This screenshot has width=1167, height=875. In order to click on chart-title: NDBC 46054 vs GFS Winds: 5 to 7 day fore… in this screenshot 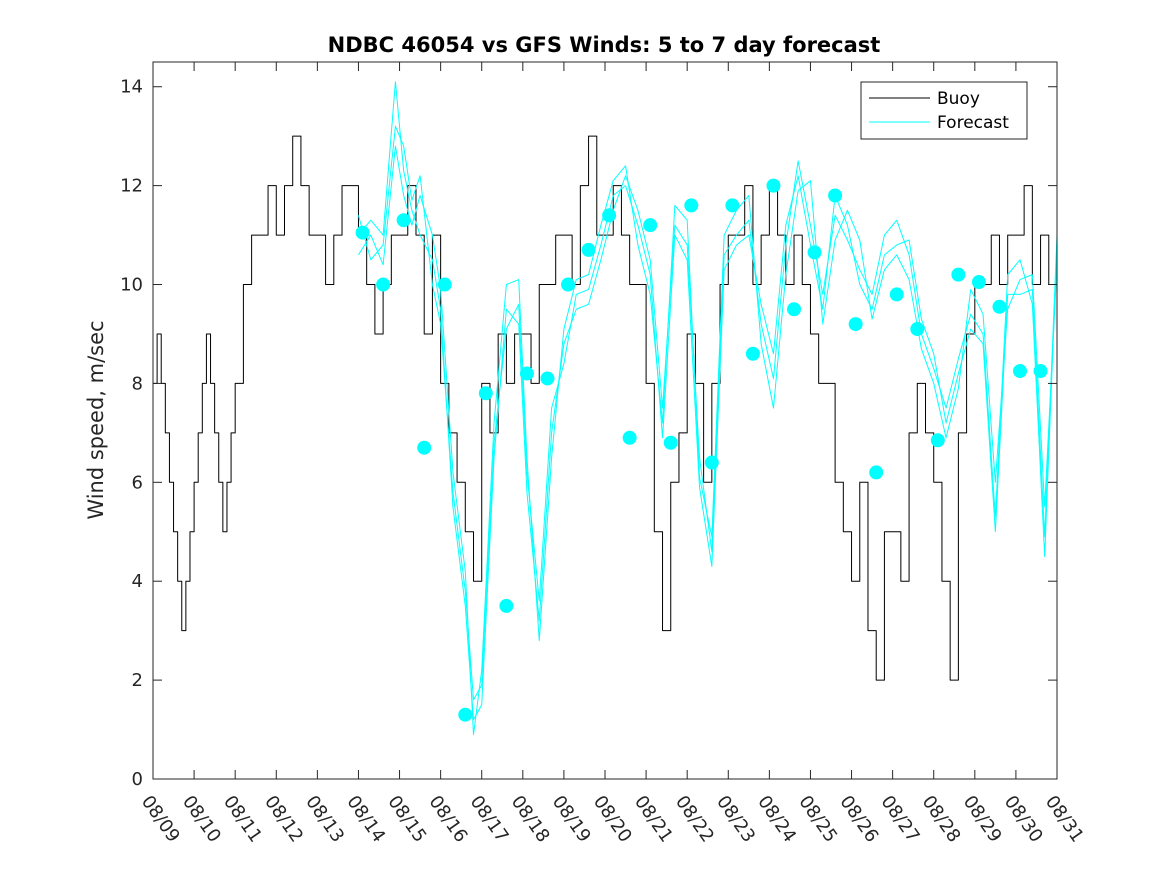, I will do `click(604, 45)`.